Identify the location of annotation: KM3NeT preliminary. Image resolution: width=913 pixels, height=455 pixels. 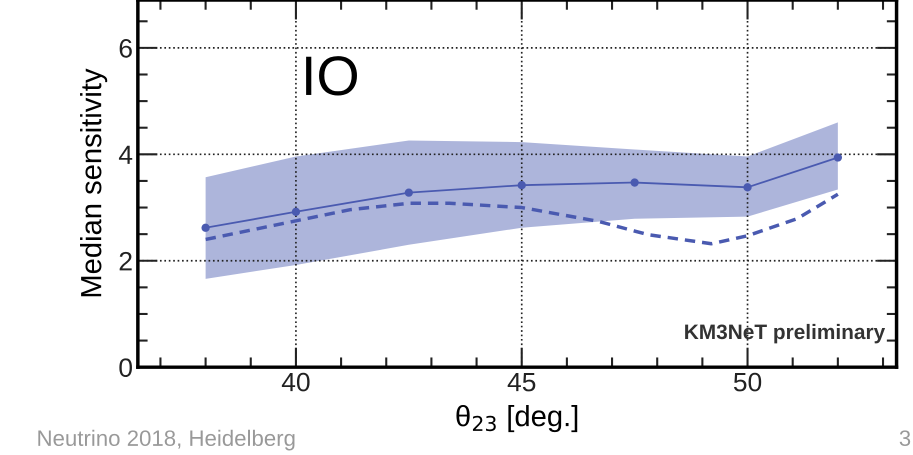
(785, 334).